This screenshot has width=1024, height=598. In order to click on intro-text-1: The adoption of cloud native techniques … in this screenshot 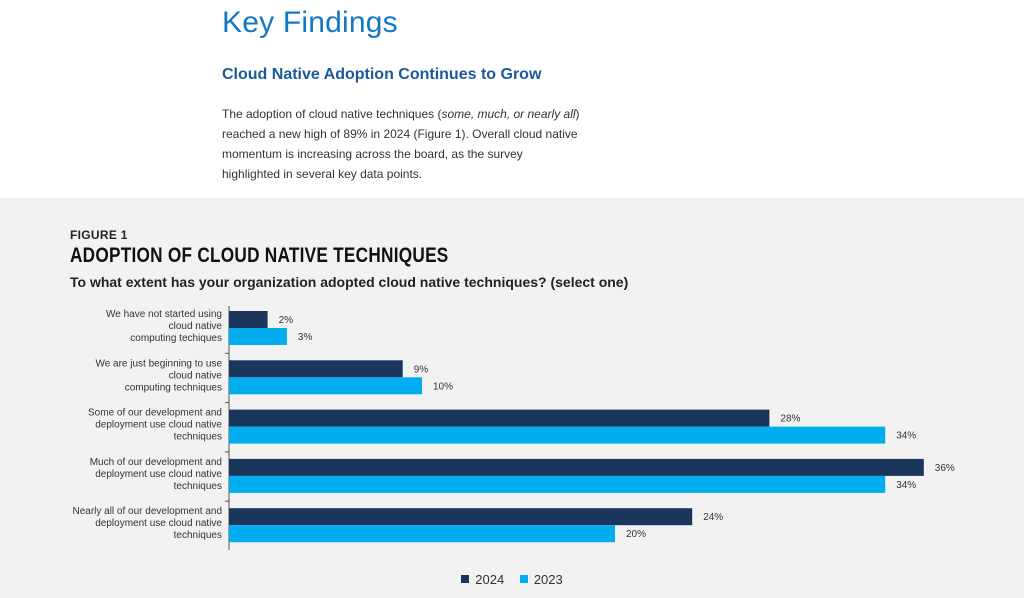, I will do `click(332, 114)`.